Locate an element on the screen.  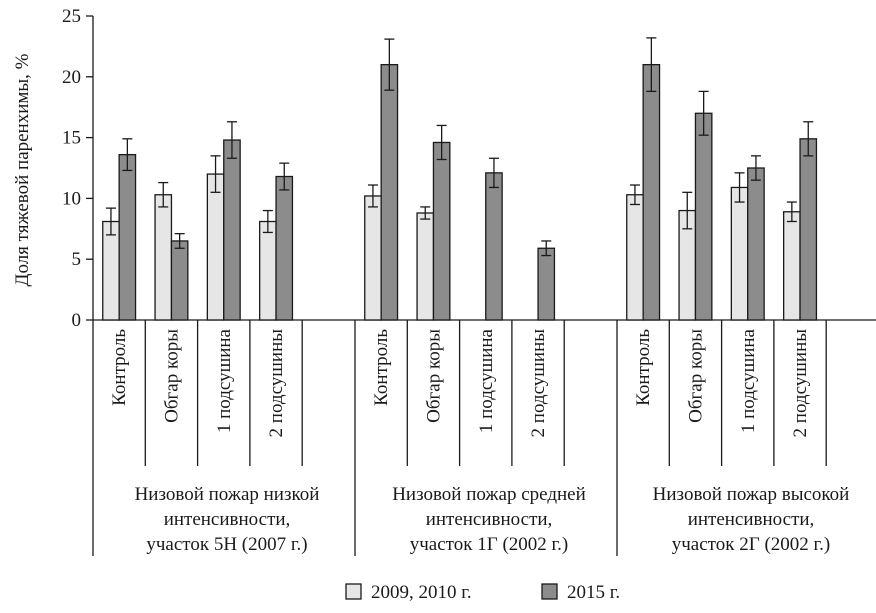
legend-item: 2009, 2010 г. is located at coordinates (408, 592).